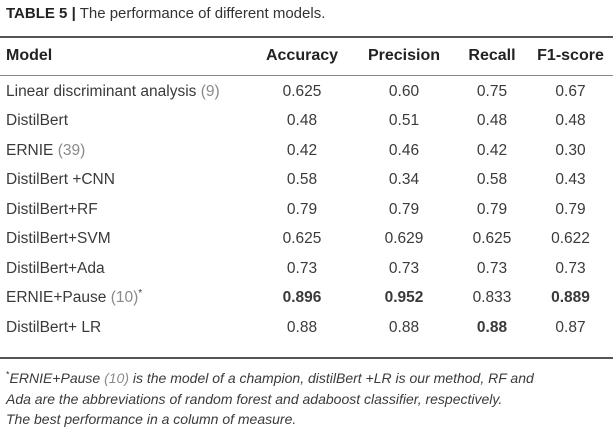  What do you see at coordinates (404, 327) in the screenshot?
I see `cell-precision: 0.88` at bounding box center [404, 327].